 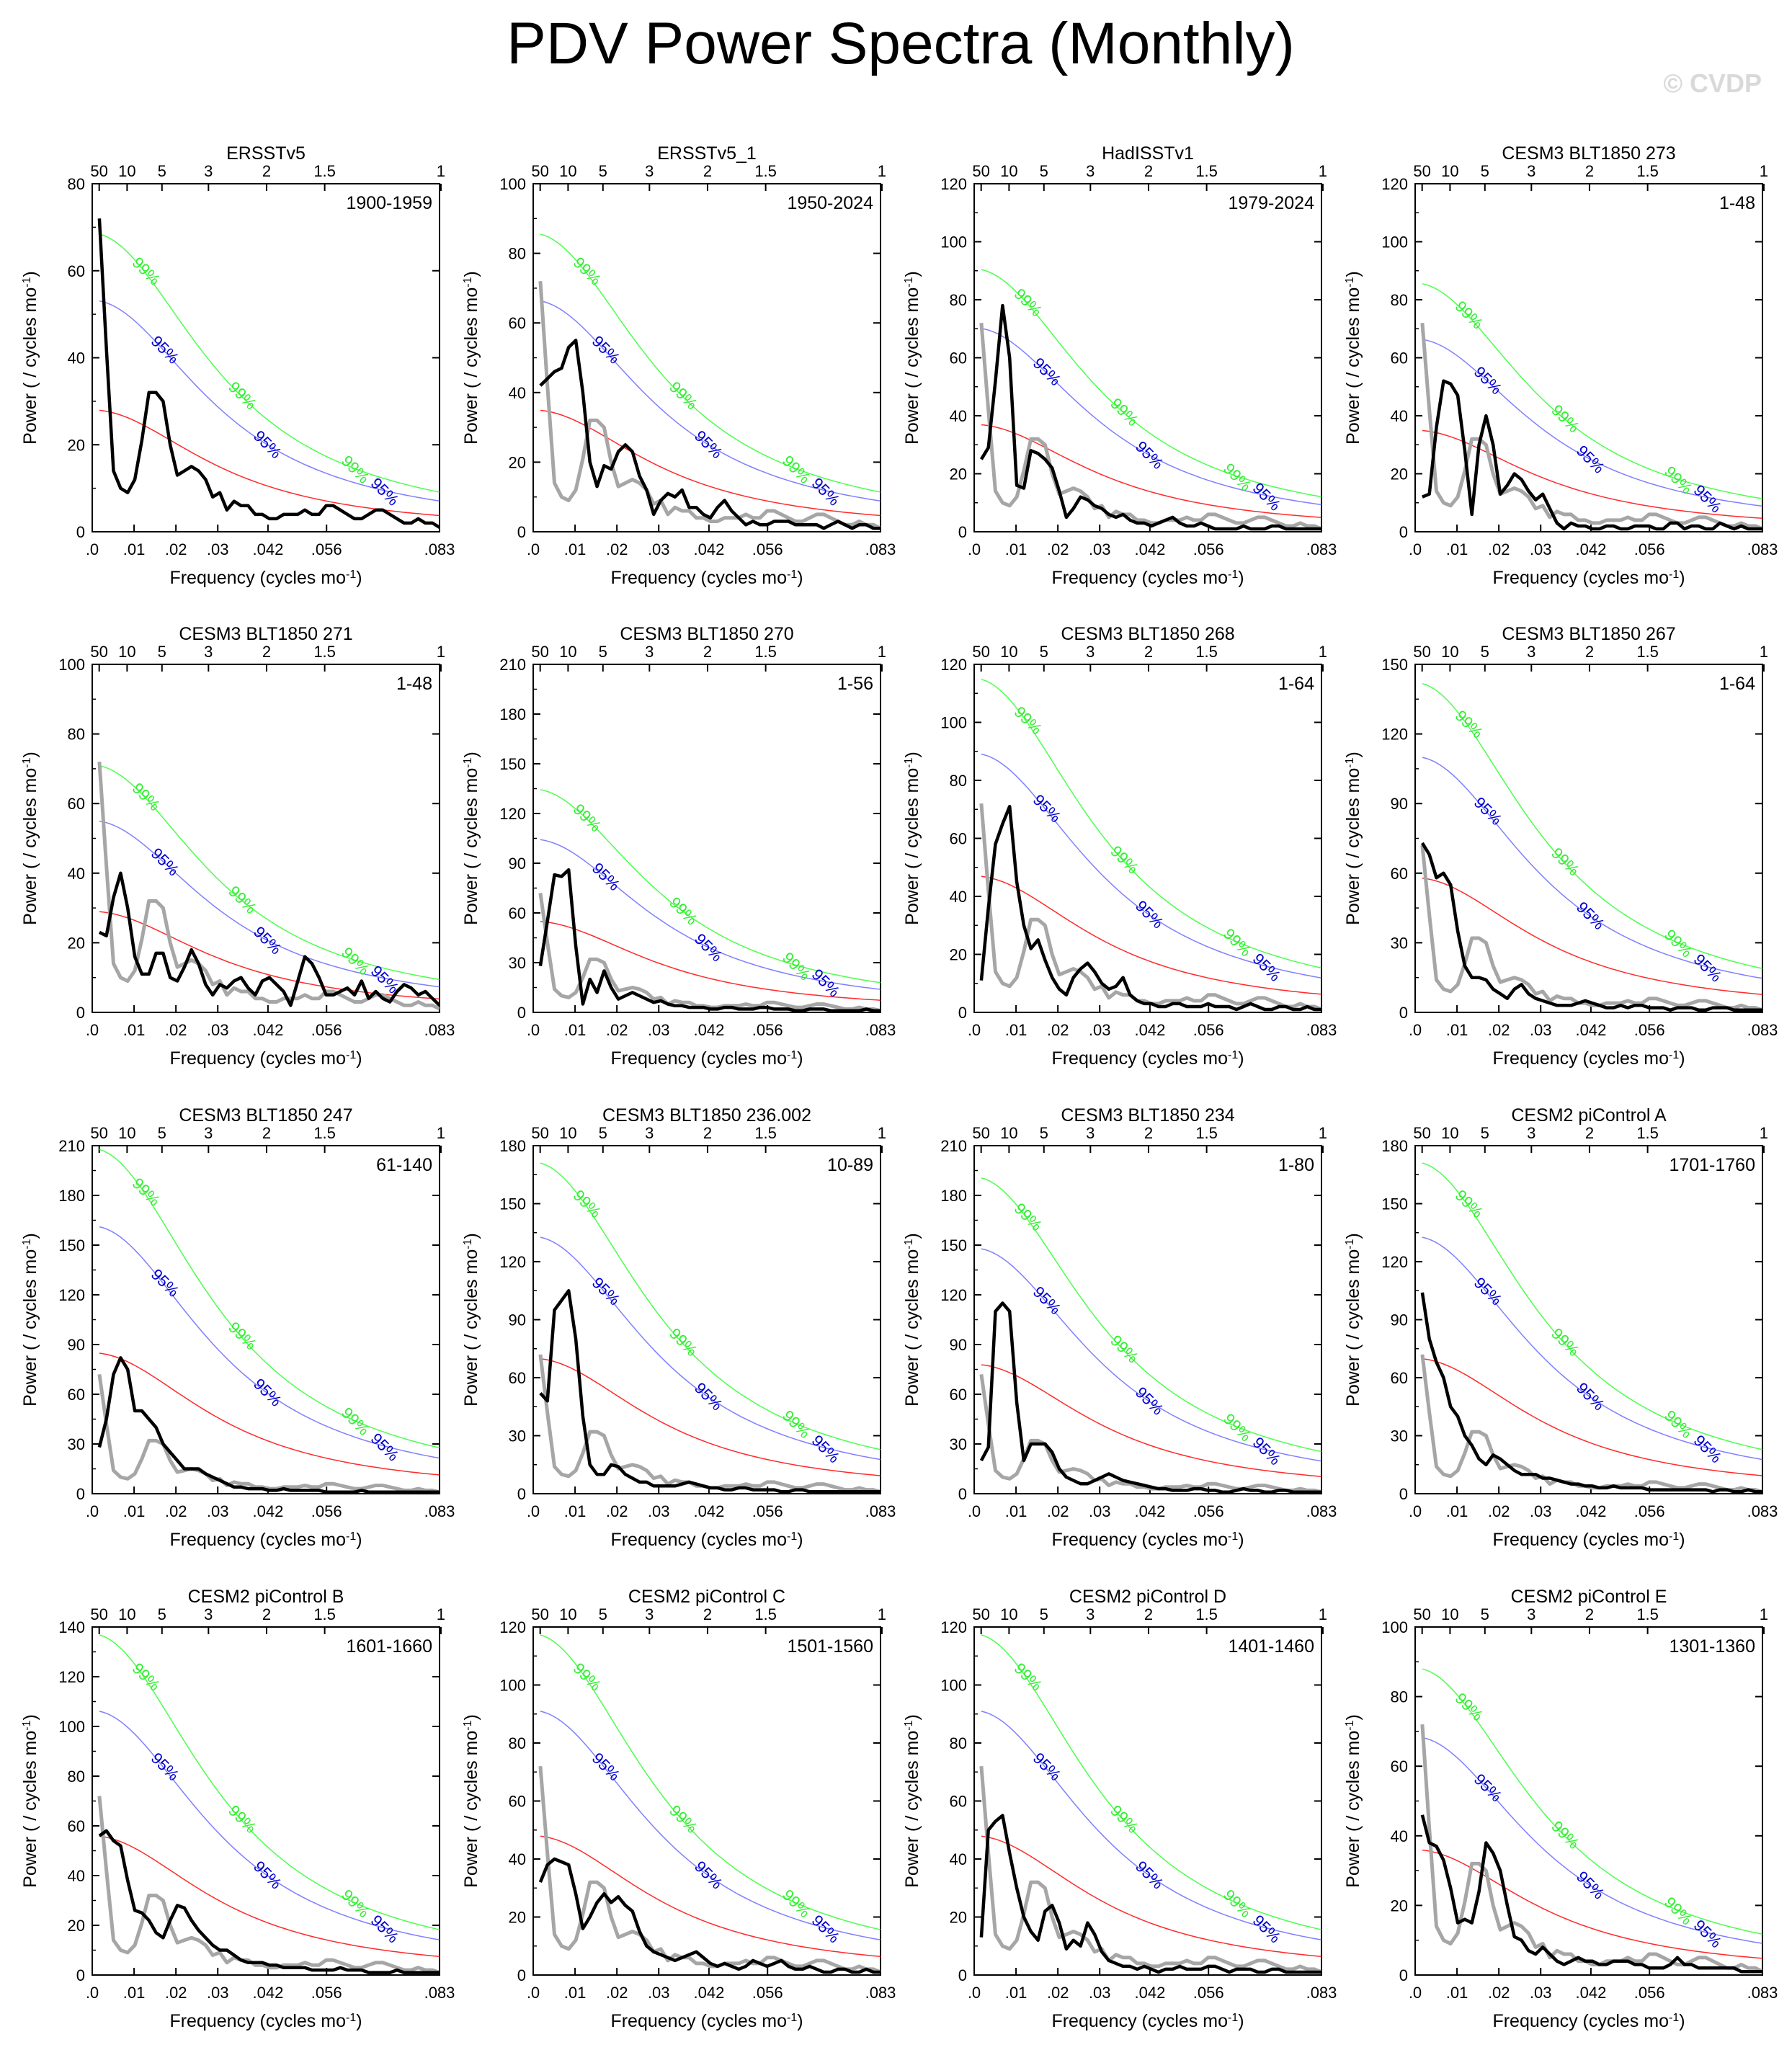 I want to click on y-tick-label: 30, so click(x=76, y=1444).